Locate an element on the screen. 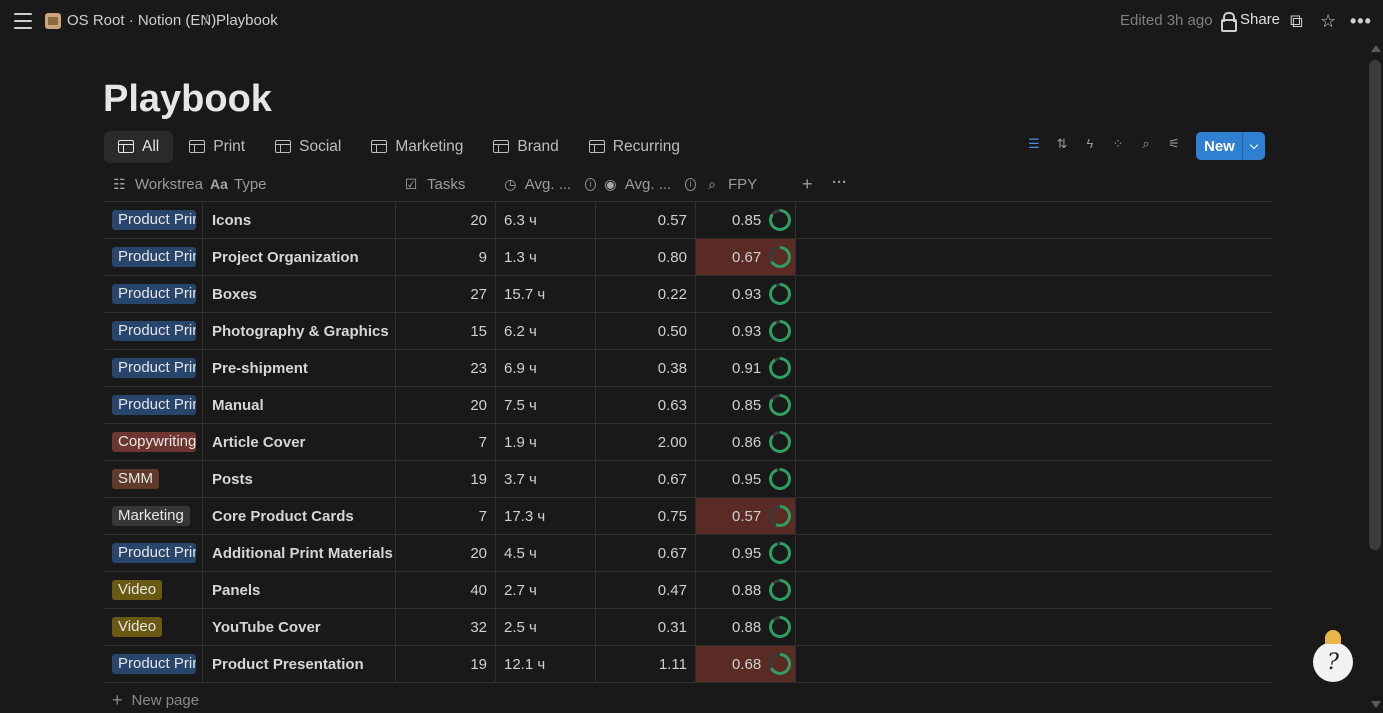 The image size is (1383, 713). type-cell: Manual is located at coordinates (299, 405).